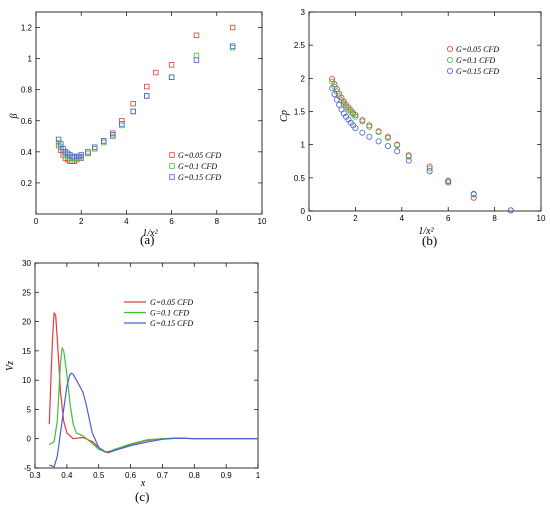 This screenshot has height=513, width=550. Describe the element at coordinates (303, 12) in the screenshot. I see `y-tick-label: 3` at that location.